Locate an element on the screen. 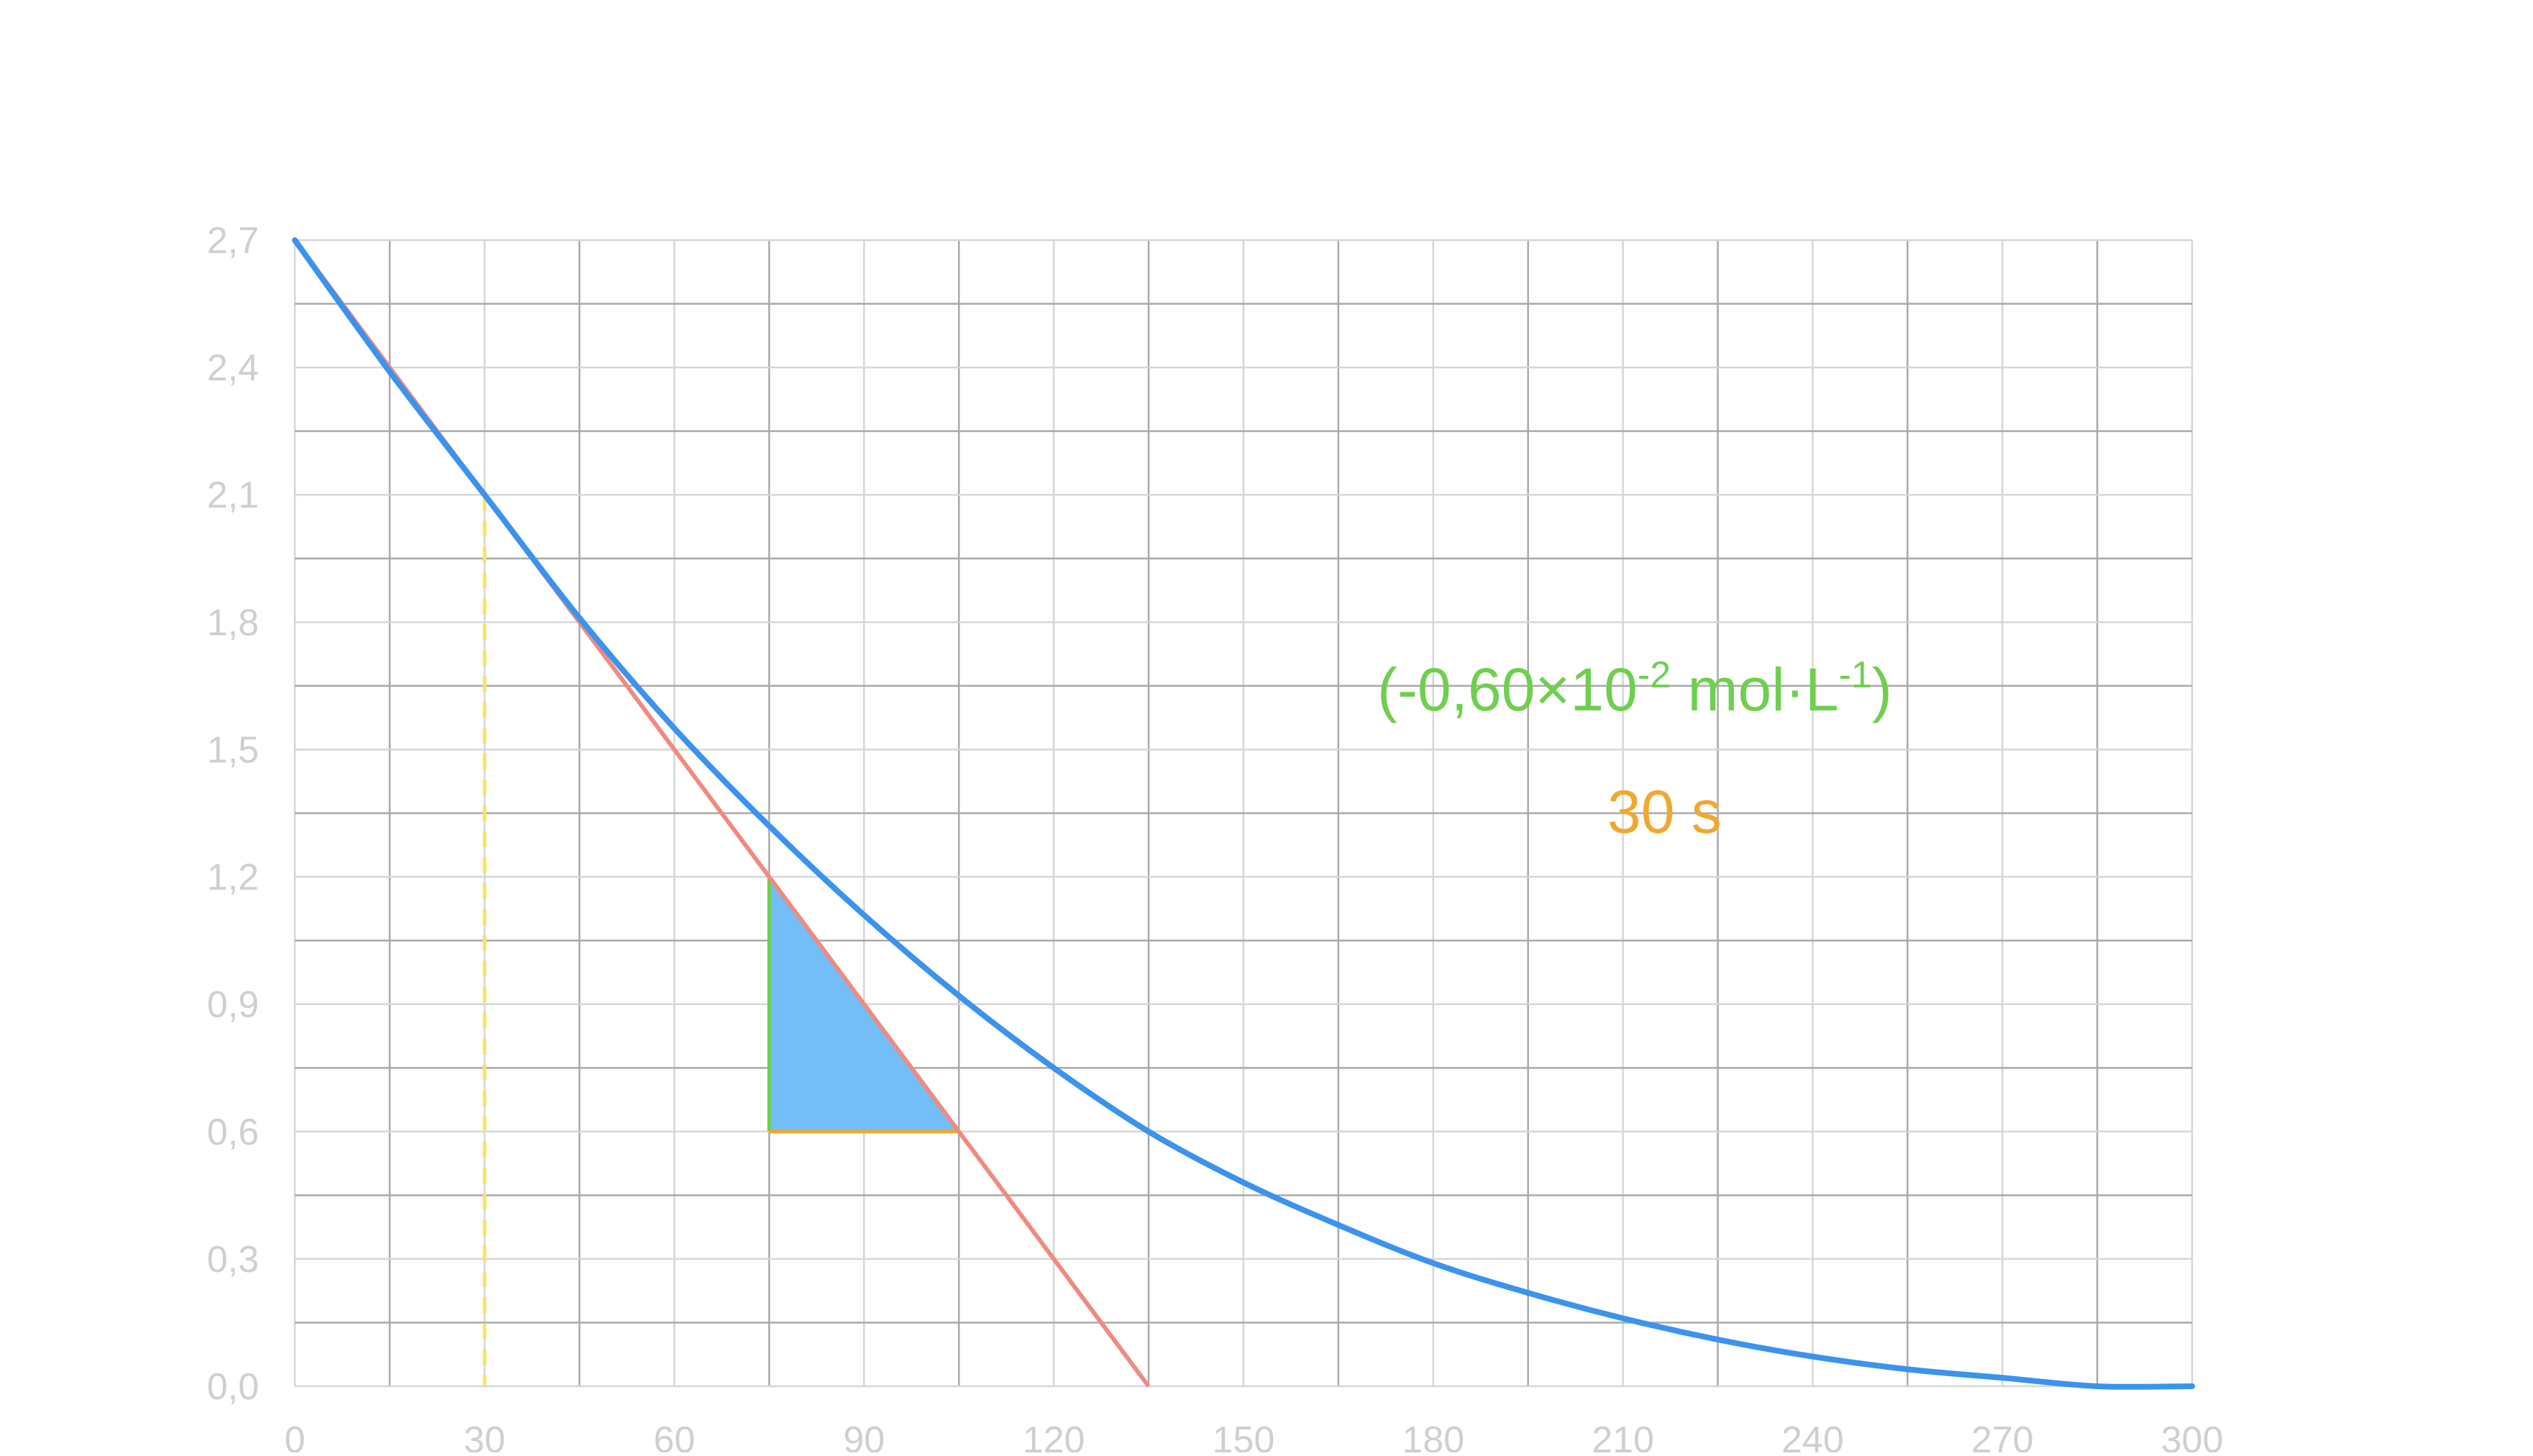  x-tick-label: 240 is located at coordinates (1812, 1435).